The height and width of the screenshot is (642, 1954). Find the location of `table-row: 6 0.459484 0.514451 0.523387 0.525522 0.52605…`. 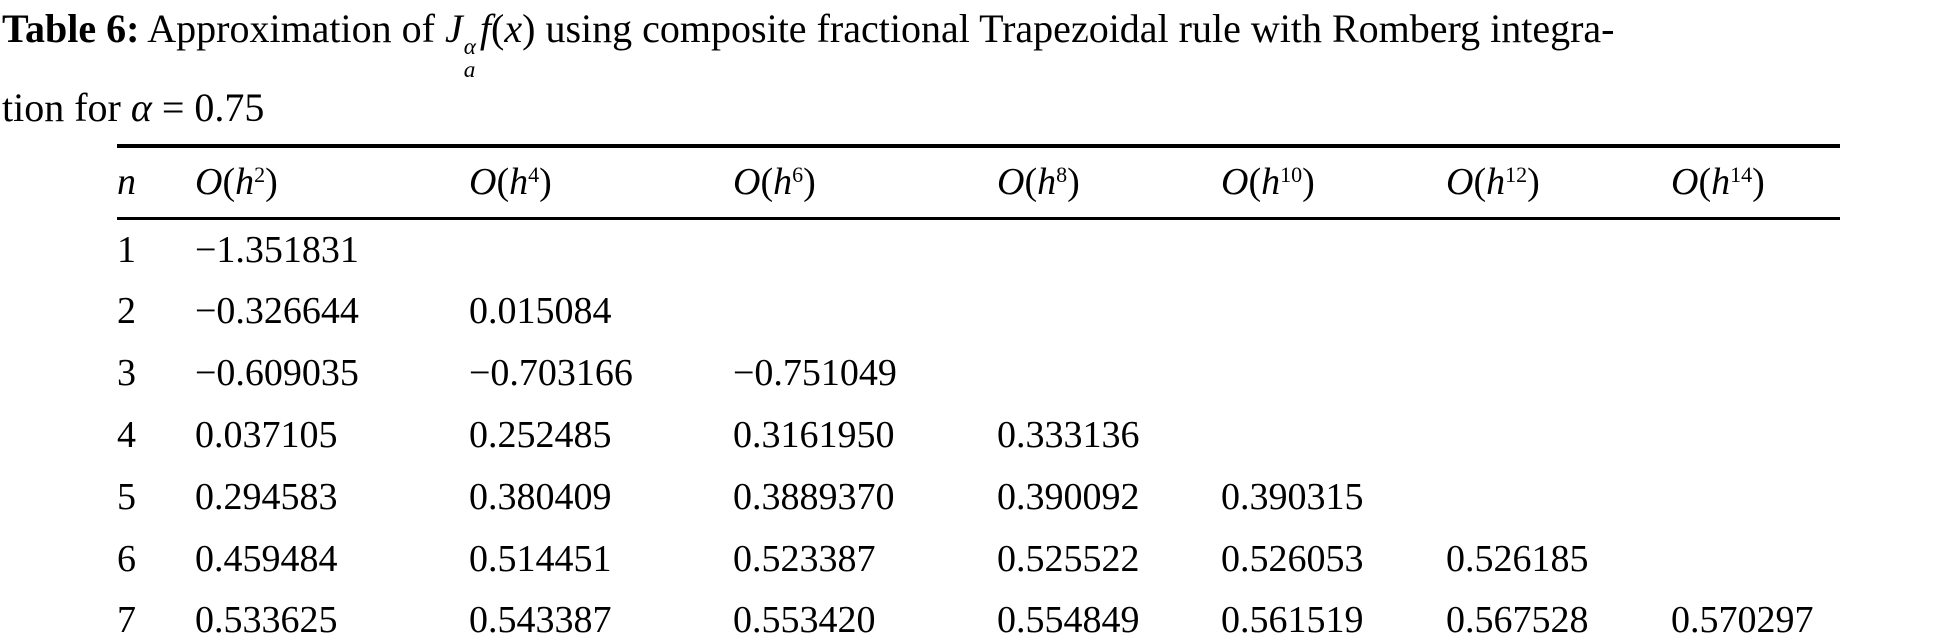

table-row: 6 0.459484 0.514451 0.523387 0.525522 0.52605… is located at coordinates (978, 559).